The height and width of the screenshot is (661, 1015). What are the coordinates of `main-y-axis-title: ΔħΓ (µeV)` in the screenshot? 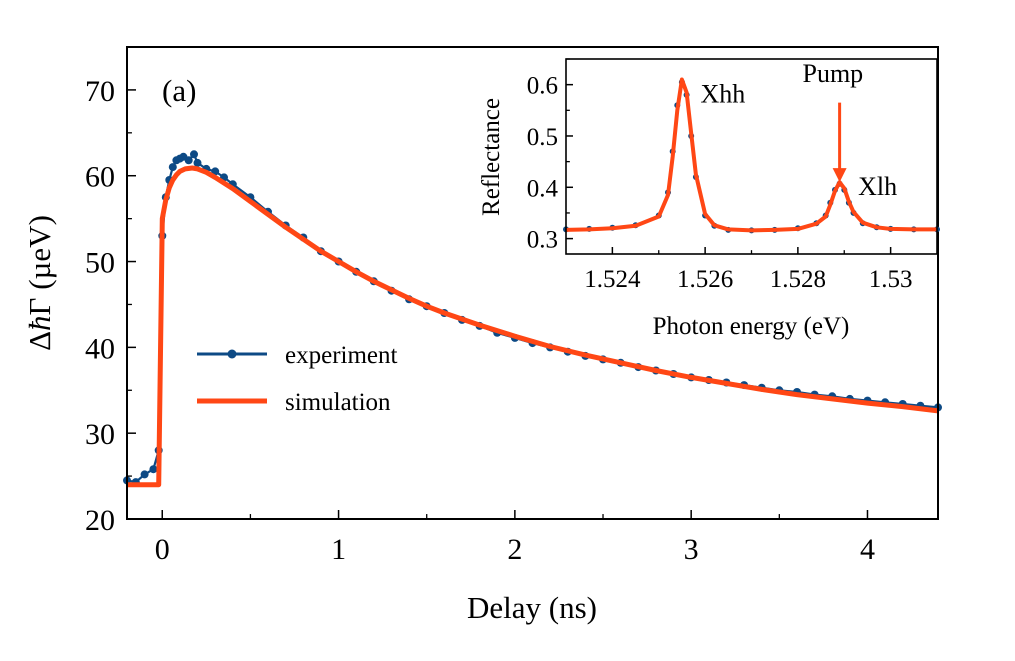 It's located at (39, 283).